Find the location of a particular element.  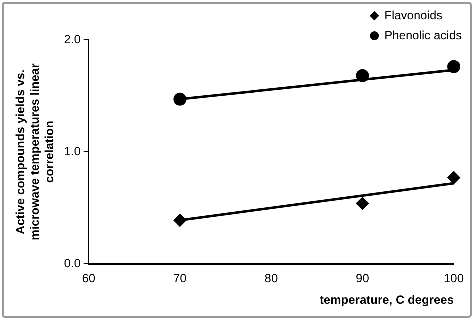

legend-label: Phenolic acids is located at coordinates (423, 35).